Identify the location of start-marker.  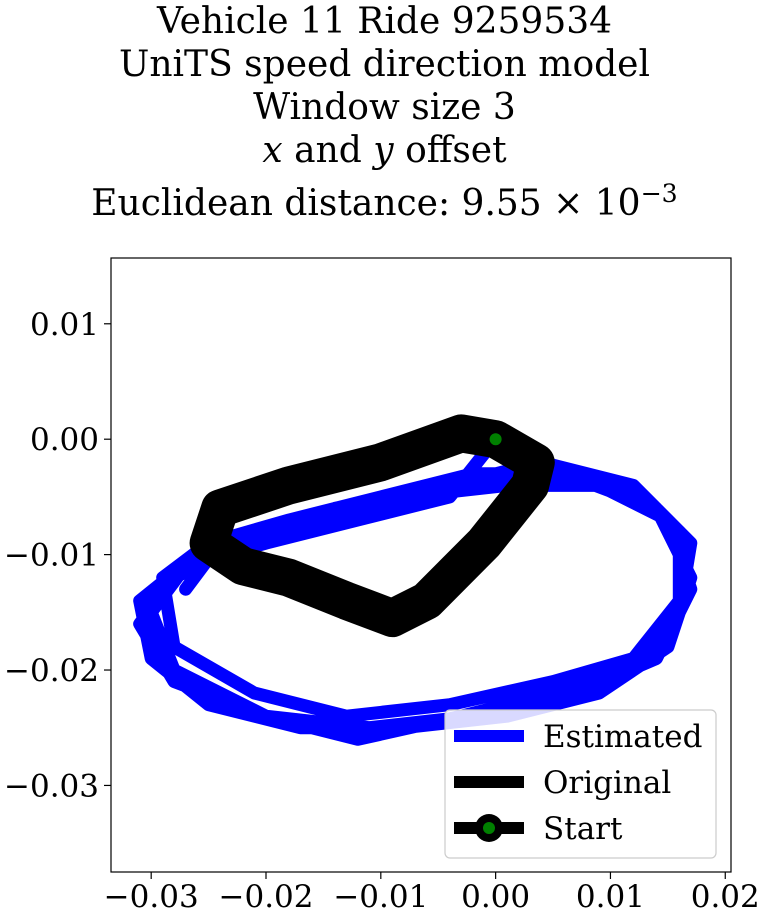
(495, 439).